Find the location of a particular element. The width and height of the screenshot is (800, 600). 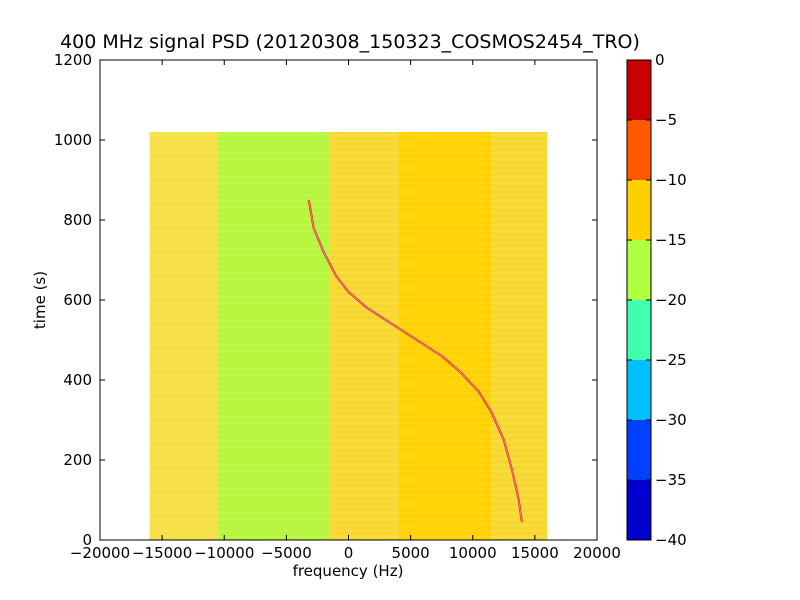

x-tick-label: 20000 is located at coordinates (597, 553).